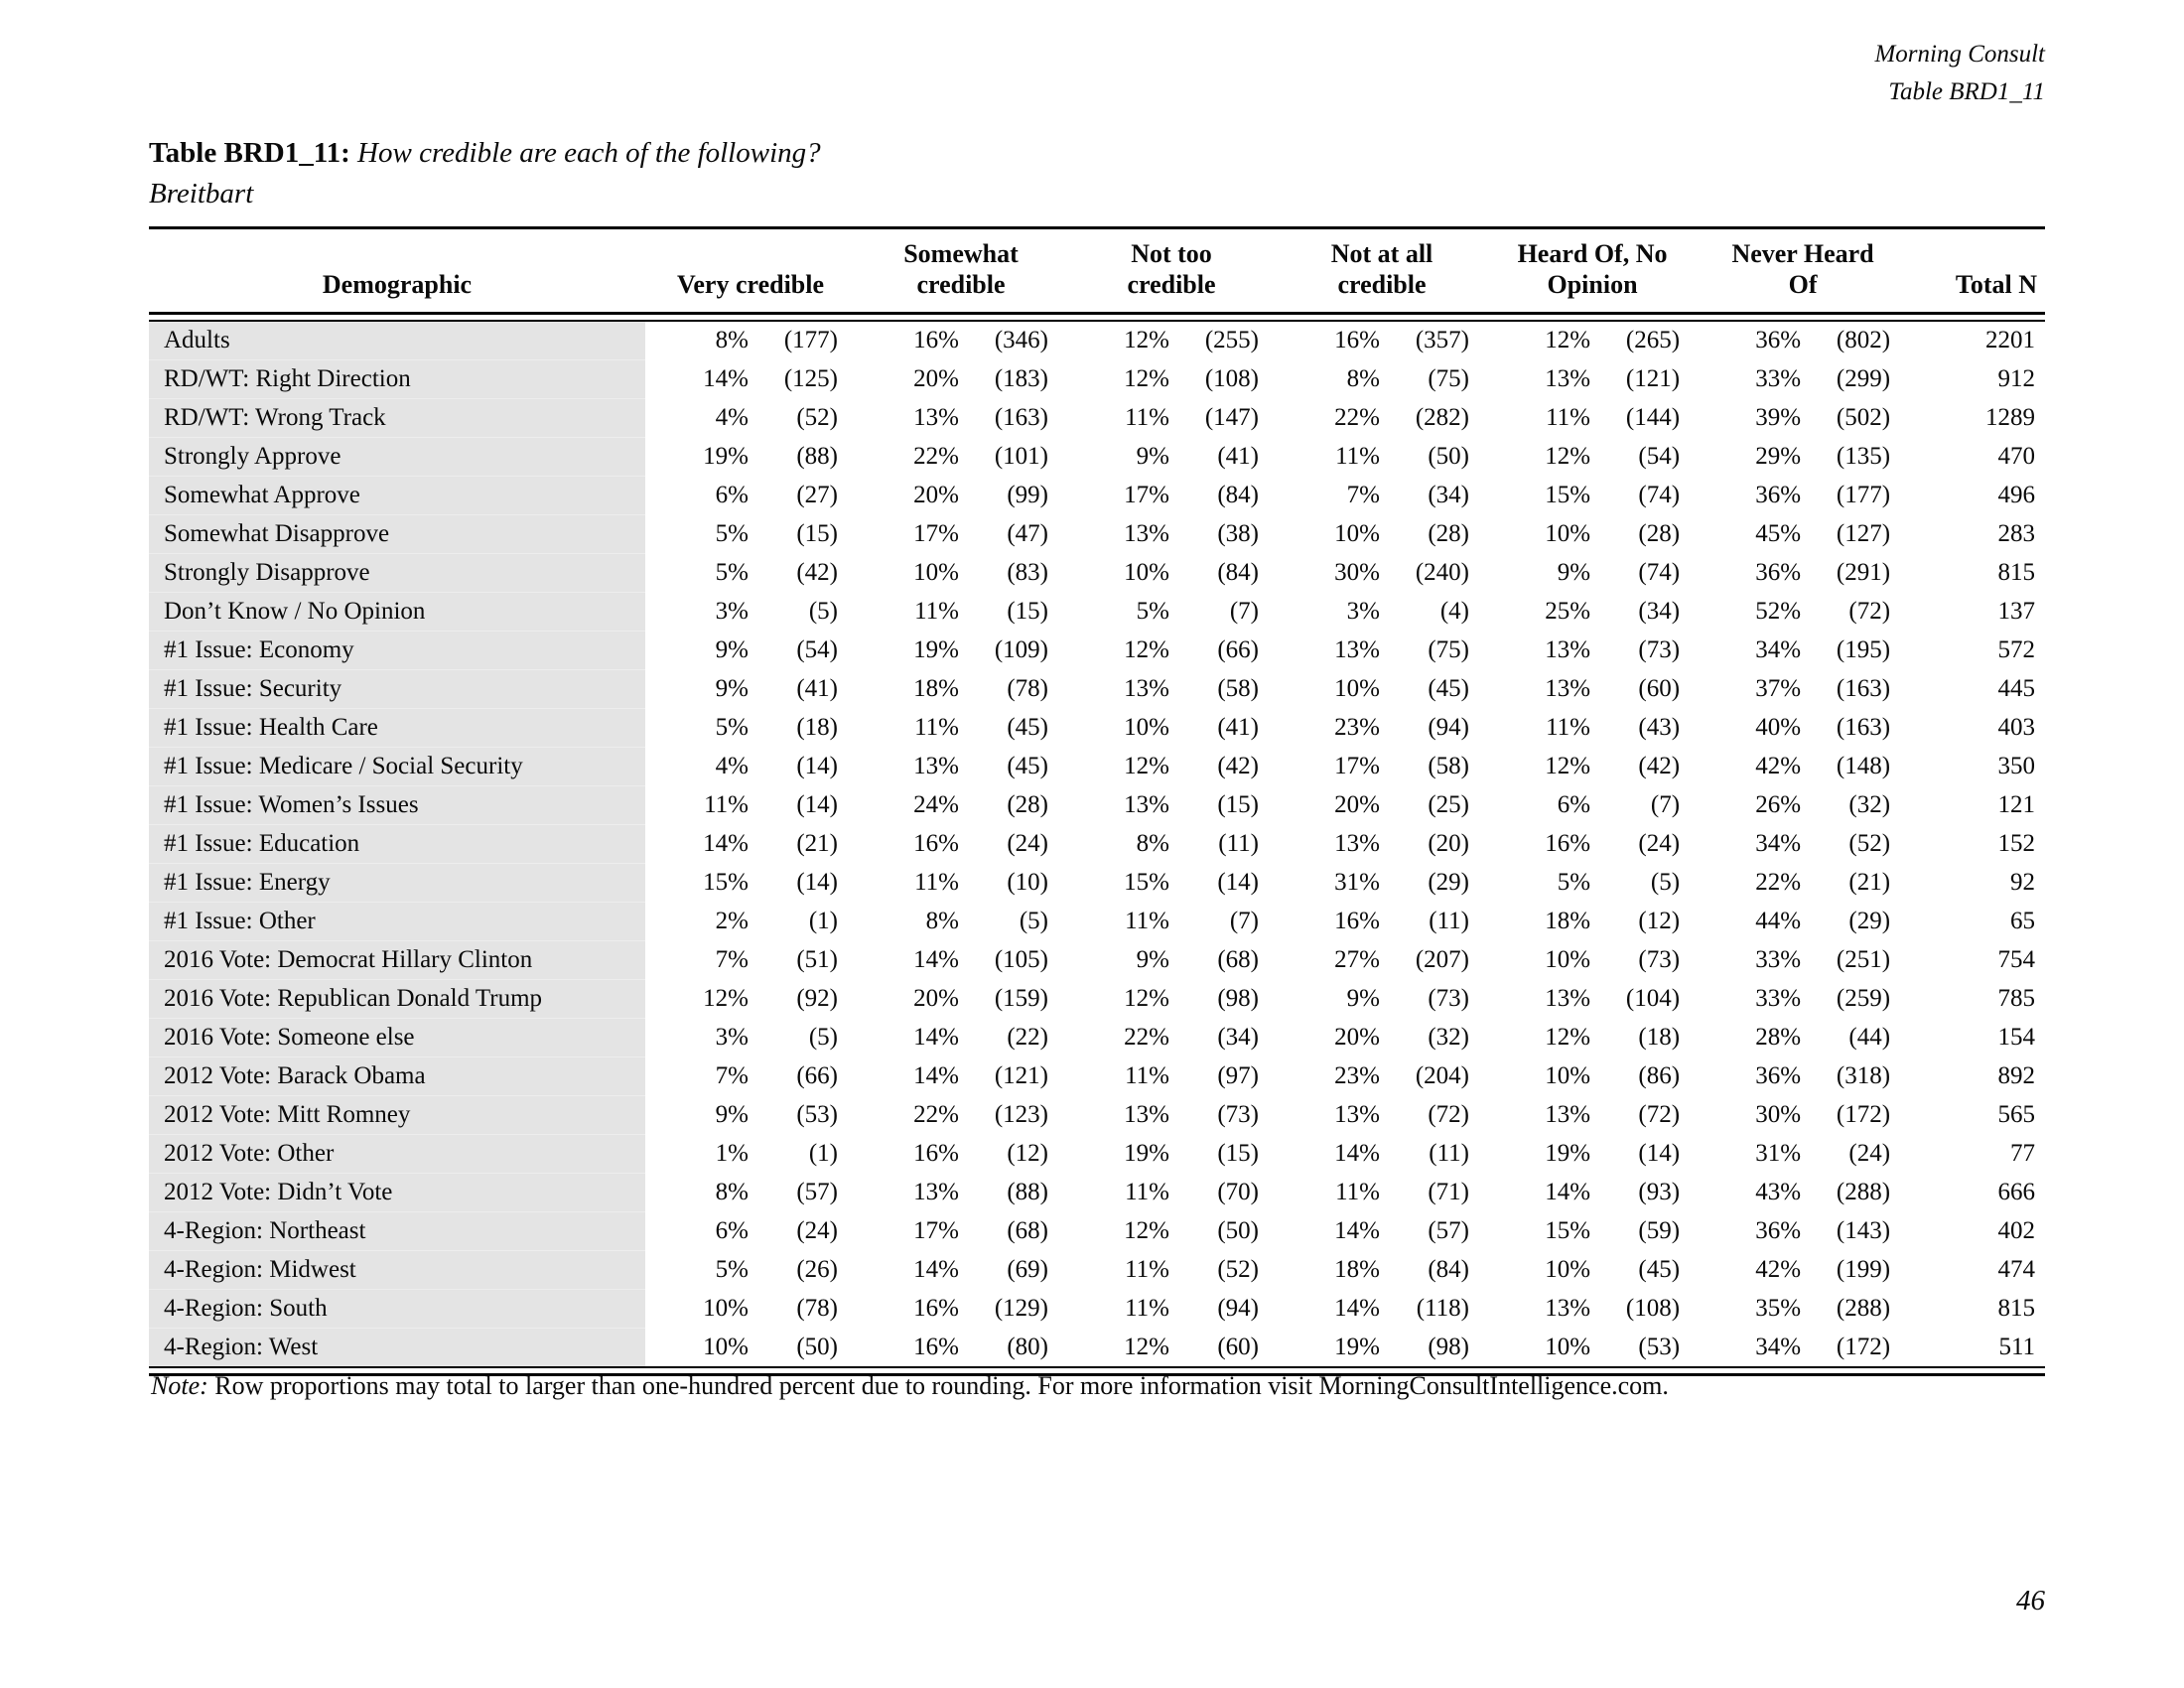  What do you see at coordinates (397, 534) in the screenshot?
I see `row-demographic: Somewhat Disapprove` at bounding box center [397, 534].